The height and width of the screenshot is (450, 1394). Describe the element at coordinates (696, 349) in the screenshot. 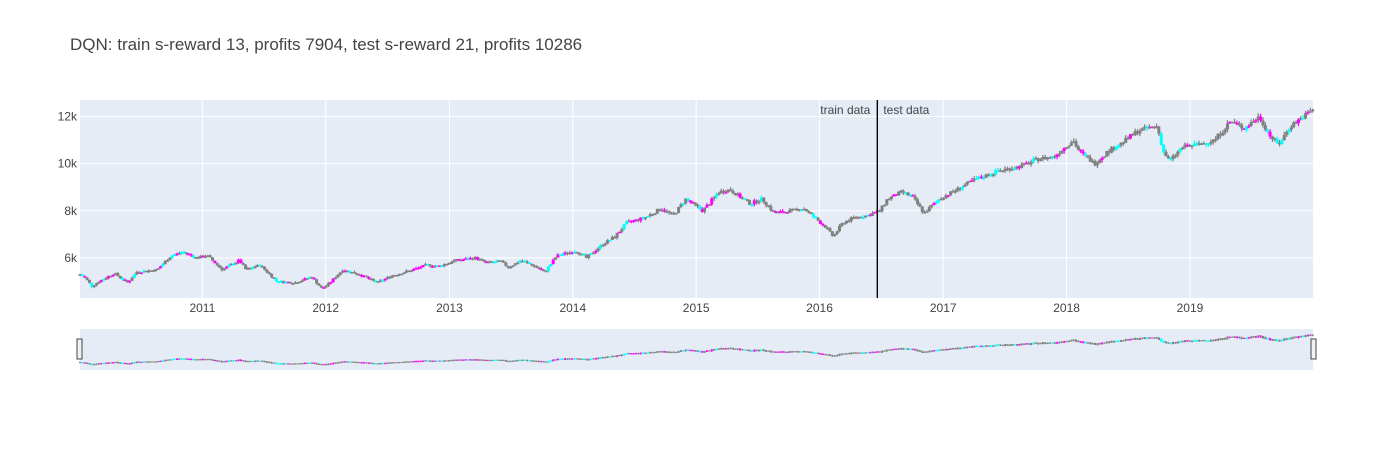

I see `range-slider` at that location.